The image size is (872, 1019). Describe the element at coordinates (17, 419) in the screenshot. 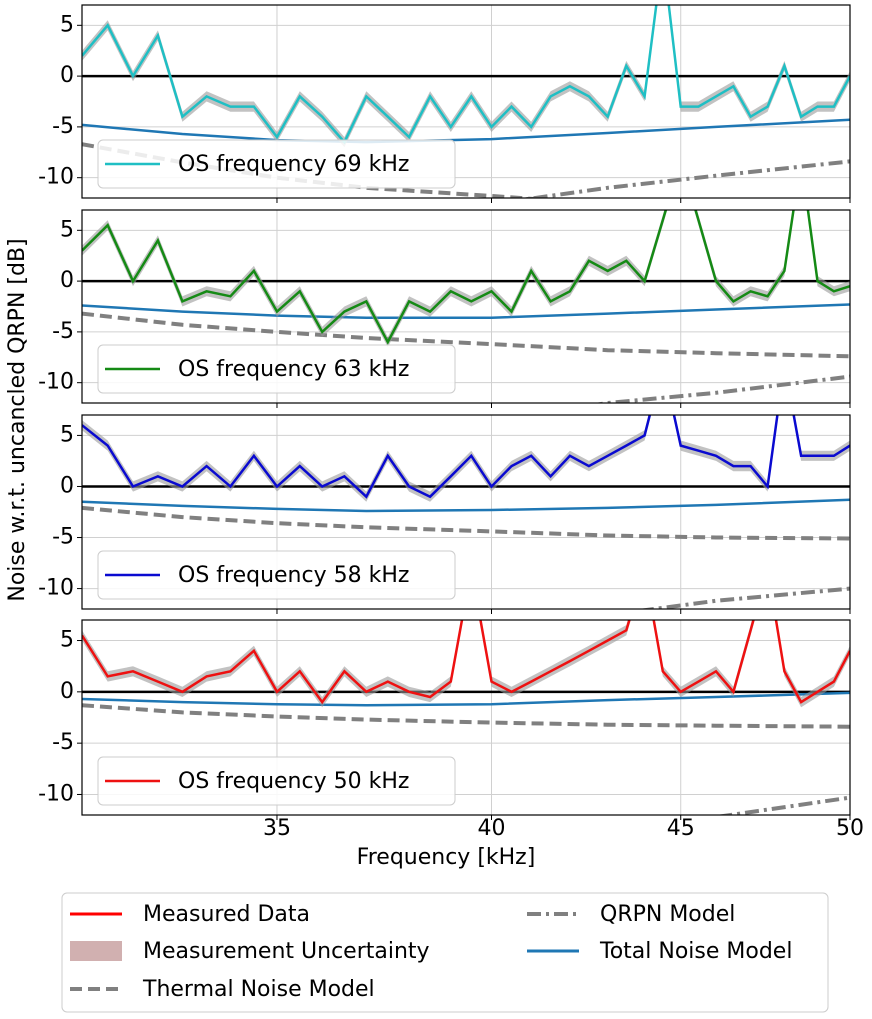

I see `y-axis-label: Noise w.r.t. uncancled QRPN [dB]` at that location.